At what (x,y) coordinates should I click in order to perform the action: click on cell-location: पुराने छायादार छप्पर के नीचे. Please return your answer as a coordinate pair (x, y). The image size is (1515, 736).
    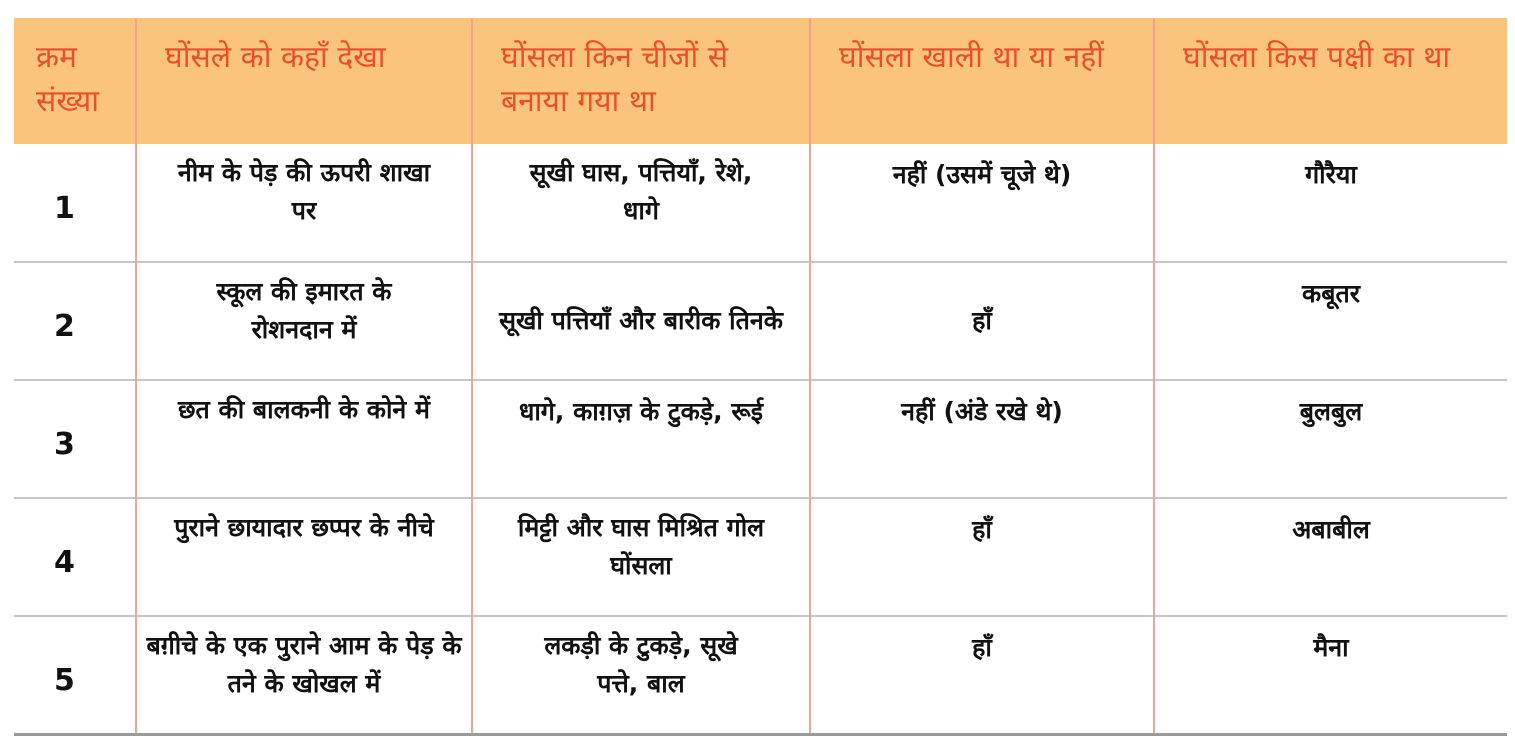
    Looking at the image, I should click on (304, 557).